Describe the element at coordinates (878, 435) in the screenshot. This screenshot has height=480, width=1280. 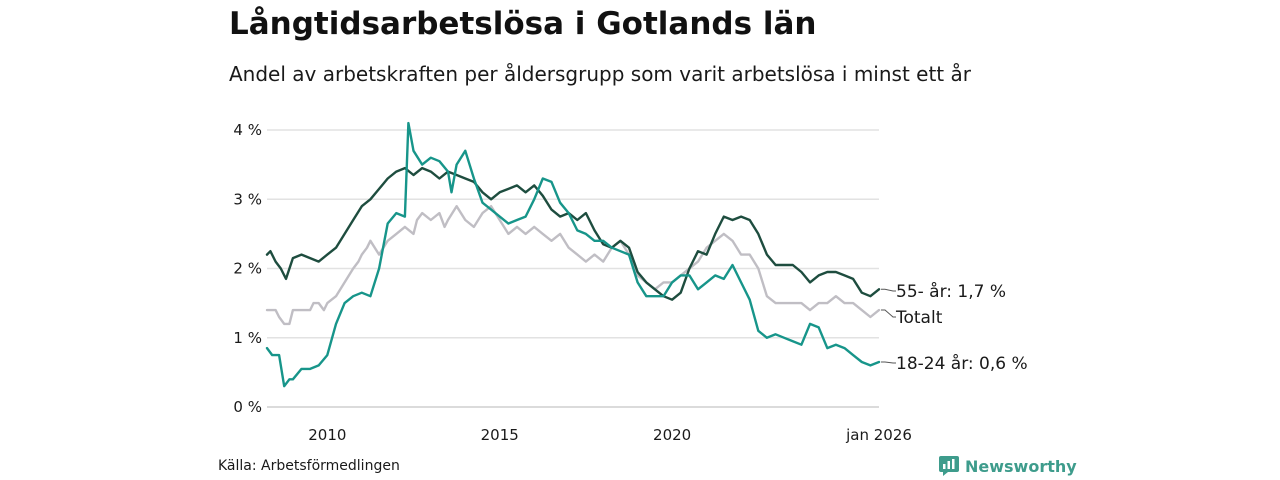
I see `x-tick-label: jan 2026` at that location.